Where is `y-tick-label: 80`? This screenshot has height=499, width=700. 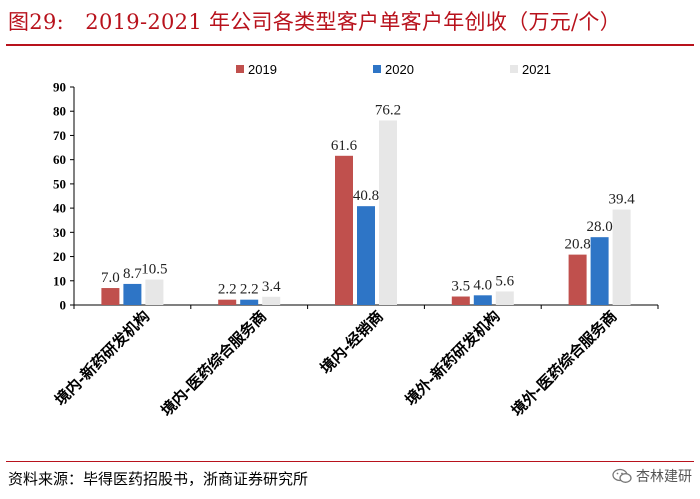
y-tick-label: 80 is located at coordinates (59, 111).